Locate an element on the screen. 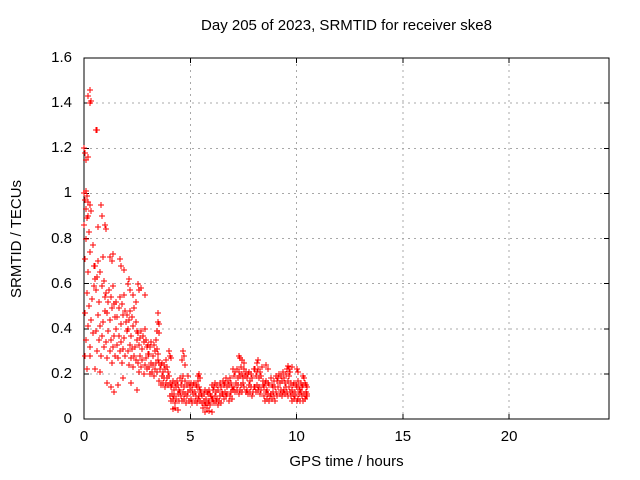 This screenshot has height=480, width=640. x-tick-label: 20 is located at coordinates (509, 436).